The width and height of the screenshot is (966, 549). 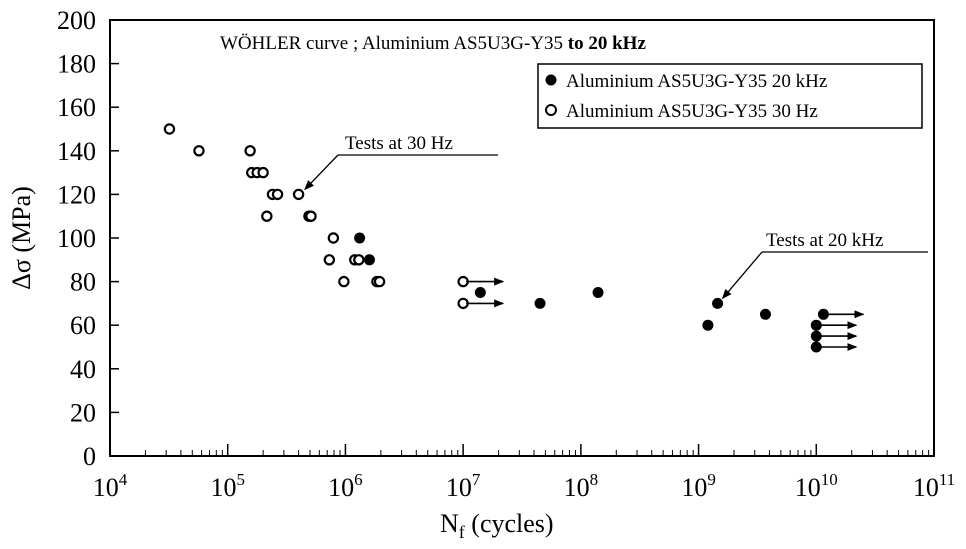 What do you see at coordinates (594, 479) in the screenshot?
I see `x-tick-exponent: 8` at bounding box center [594, 479].